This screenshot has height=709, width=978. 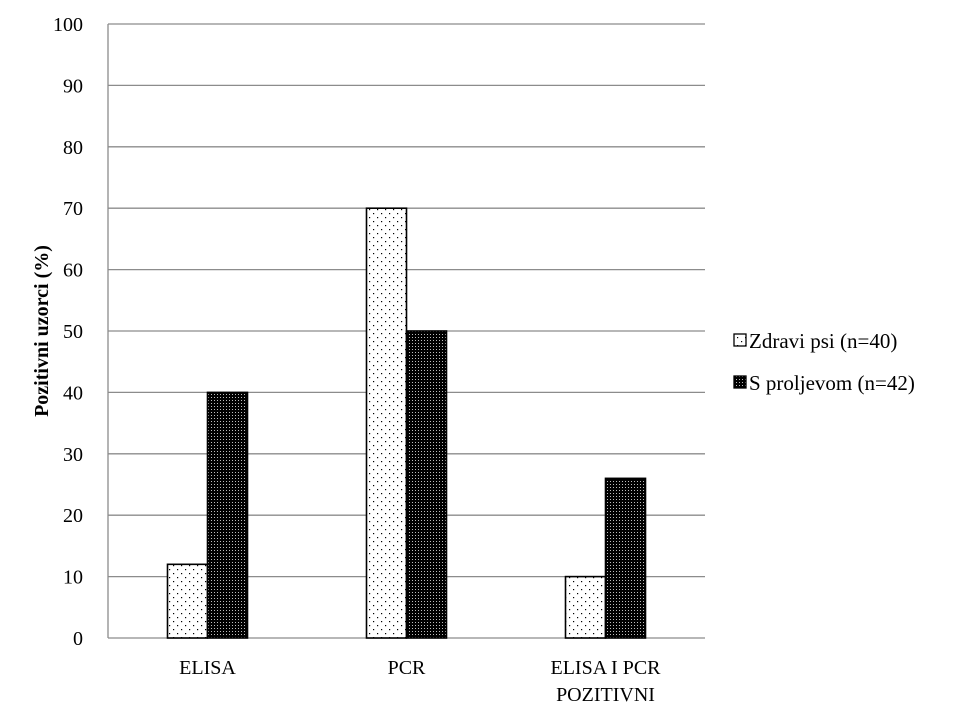 I want to click on x-category-label: ELISA I PCR, so click(x=605, y=668).